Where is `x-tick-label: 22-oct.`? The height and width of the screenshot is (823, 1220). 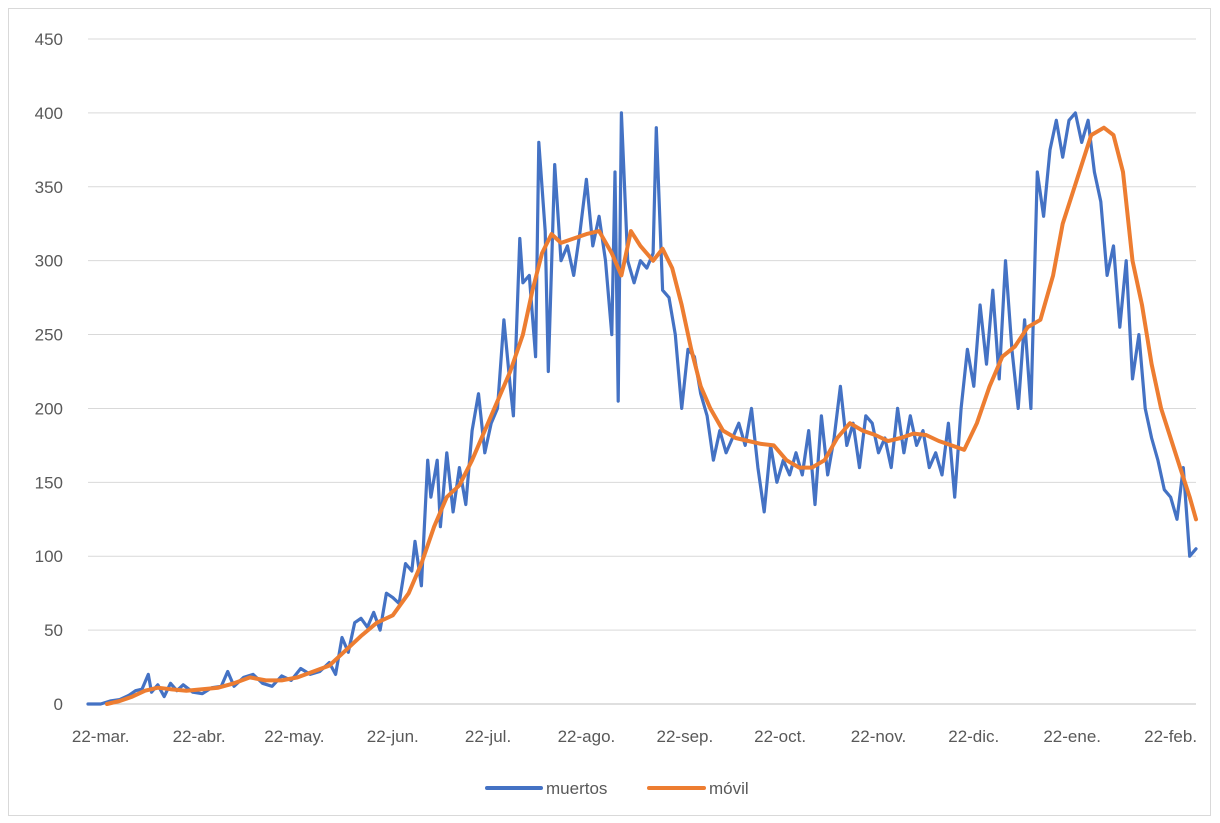
x-tick-label: 22-oct. is located at coordinates (780, 736).